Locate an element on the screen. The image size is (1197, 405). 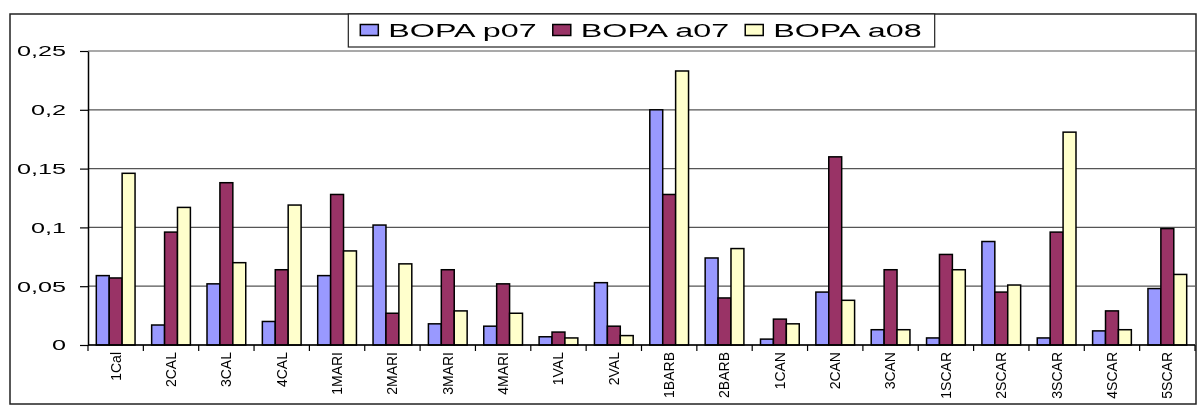
y-tick-label: 0,05 is located at coordinates (41, 287).